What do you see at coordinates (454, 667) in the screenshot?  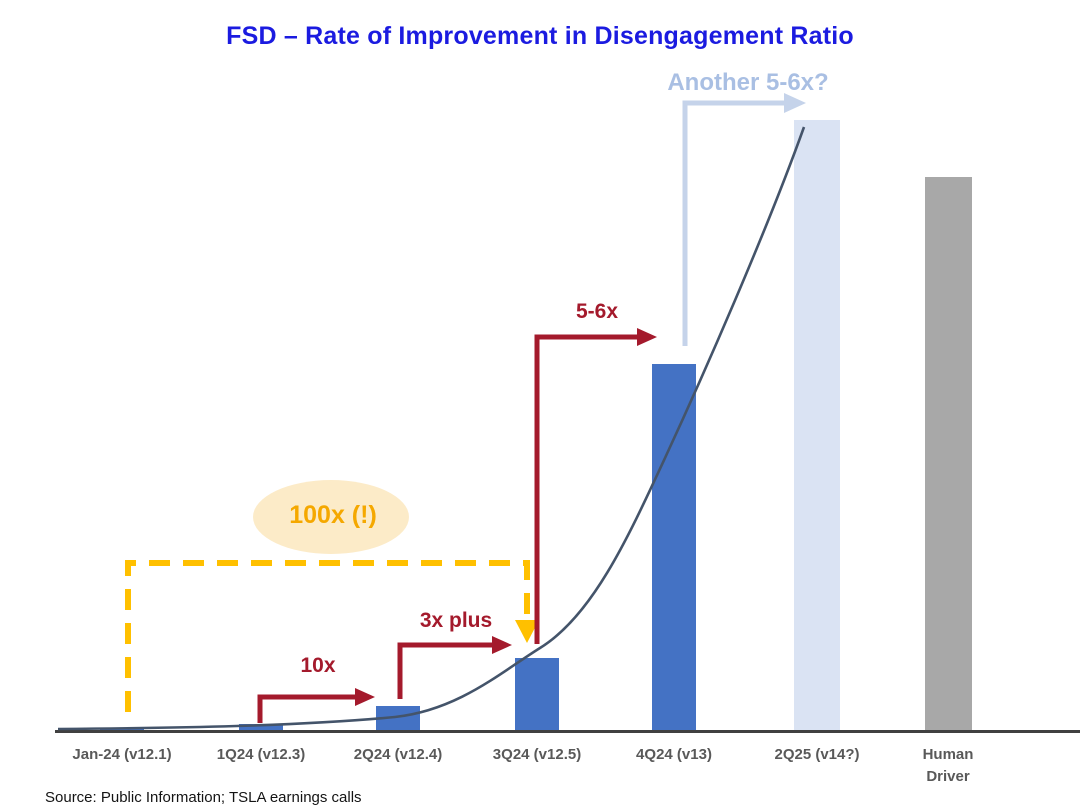 I see `arrow-3x-plus` at bounding box center [454, 667].